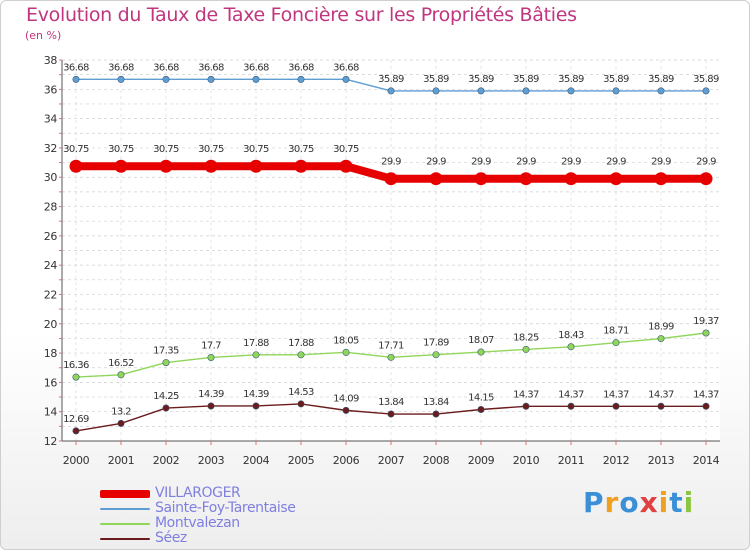  Describe the element at coordinates (594, 502) in the screenshot. I see `logo-letter: P` at that location.